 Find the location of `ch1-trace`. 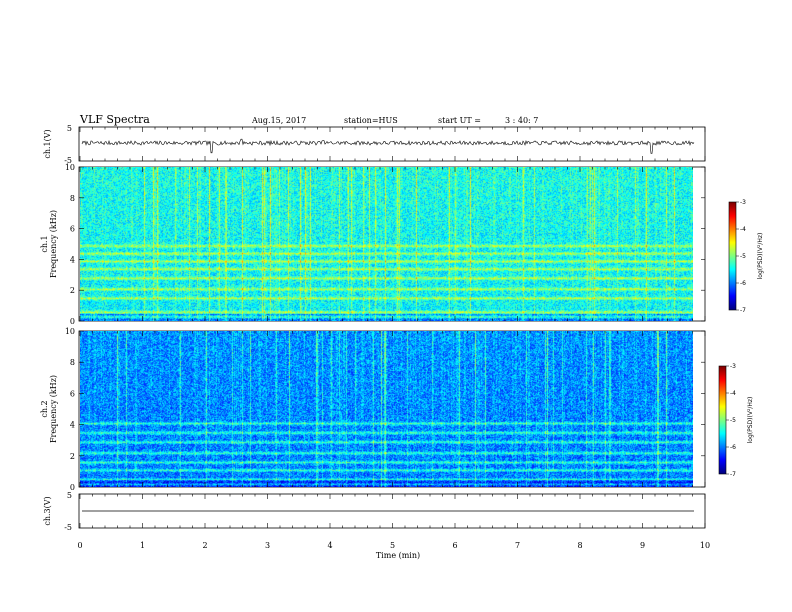

ch1-trace is located at coordinates (388, 146).